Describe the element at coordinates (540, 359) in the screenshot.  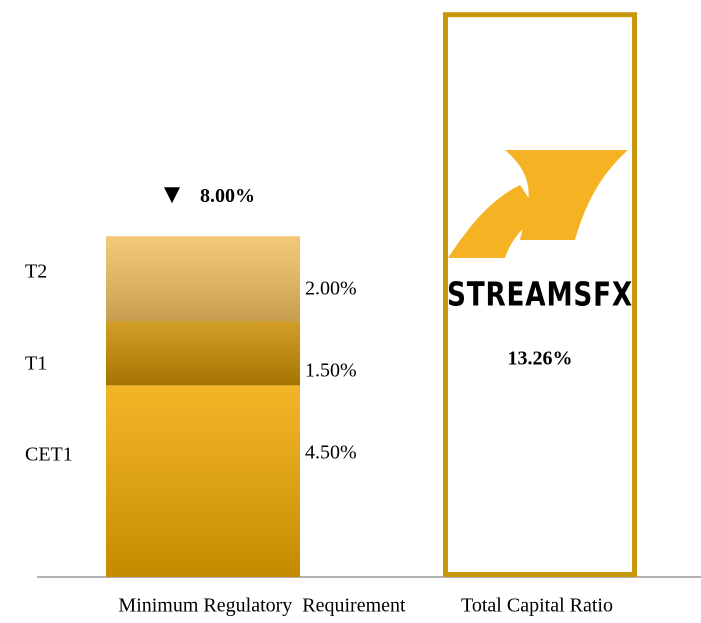
I see `total-label: 13.26%` at that location.